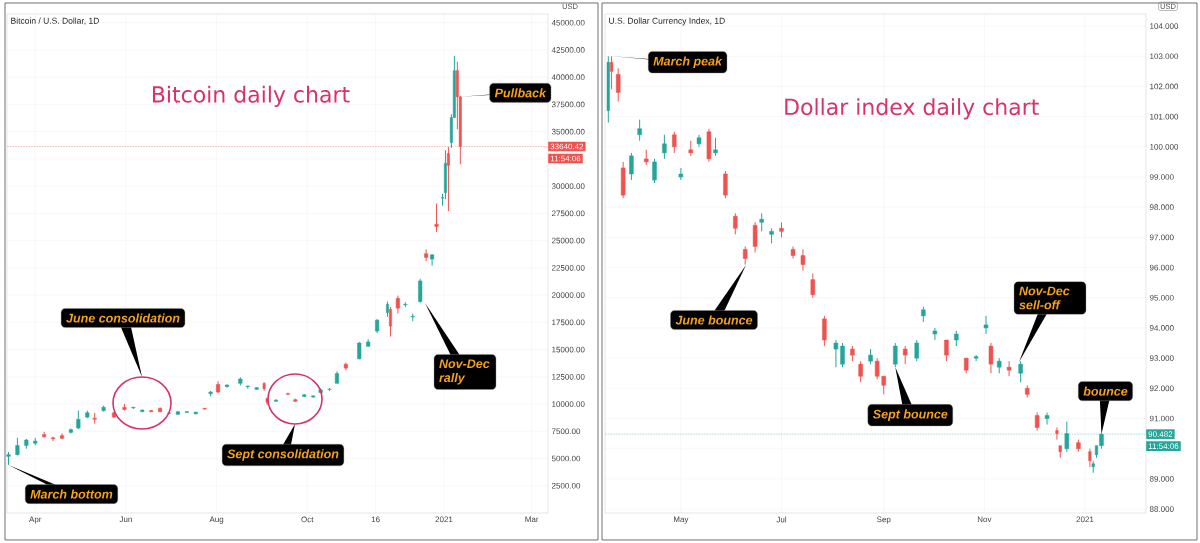 The height and width of the screenshot is (543, 1200). I want to click on chart-title: U.S. Dollar Currency Index, 1D, so click(667, 21).